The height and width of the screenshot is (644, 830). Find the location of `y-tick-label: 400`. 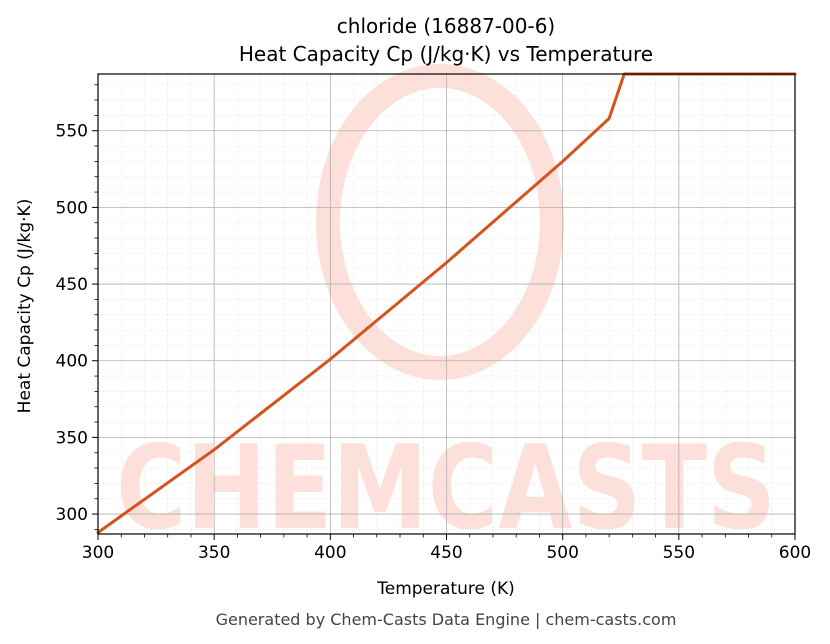

y-tick-label: 400 is located at coordinates (72, 362).